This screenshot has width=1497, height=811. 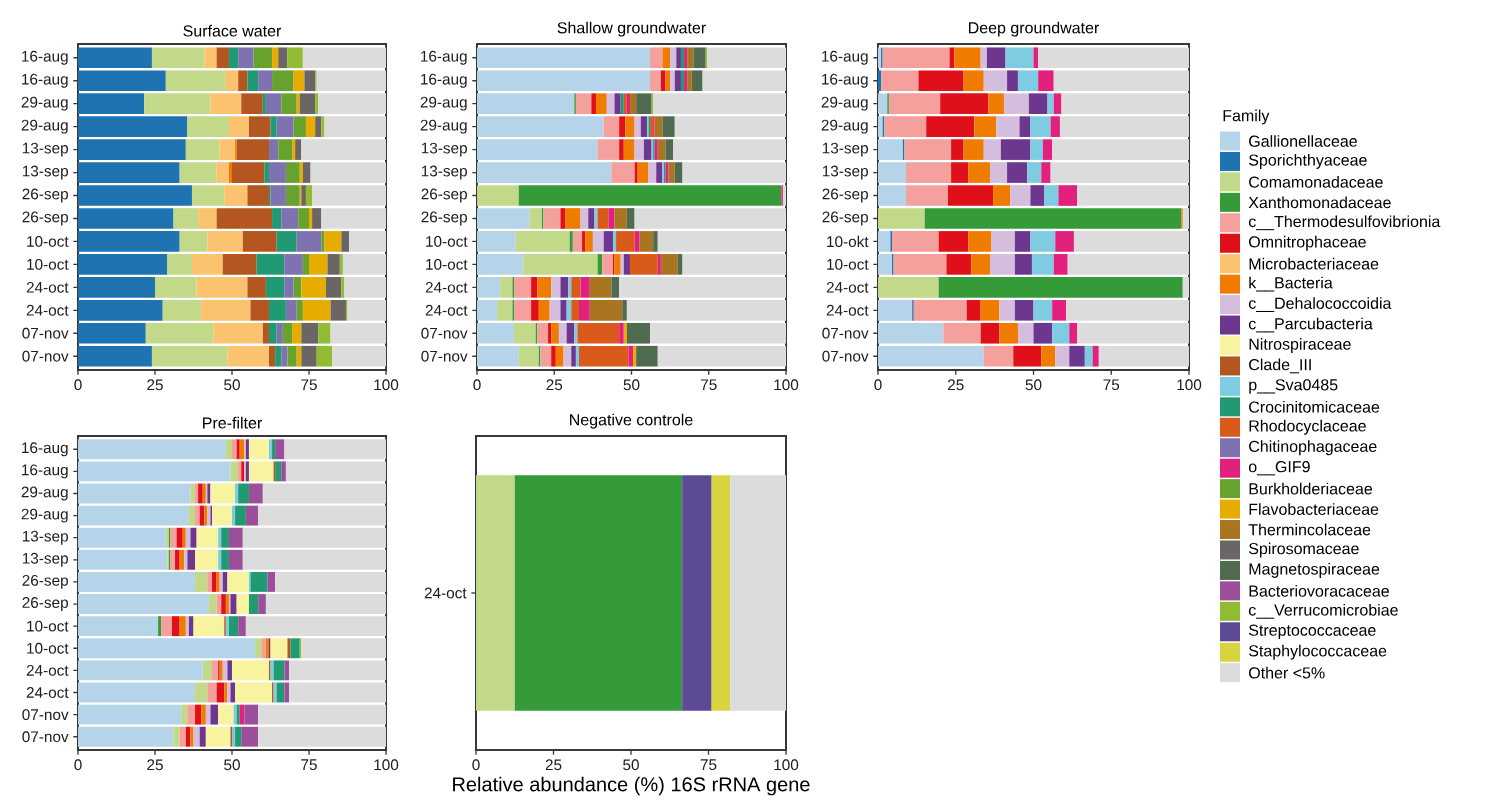 I want to click on legend-label: k__Bacteria, so click(x=1291, y=284).